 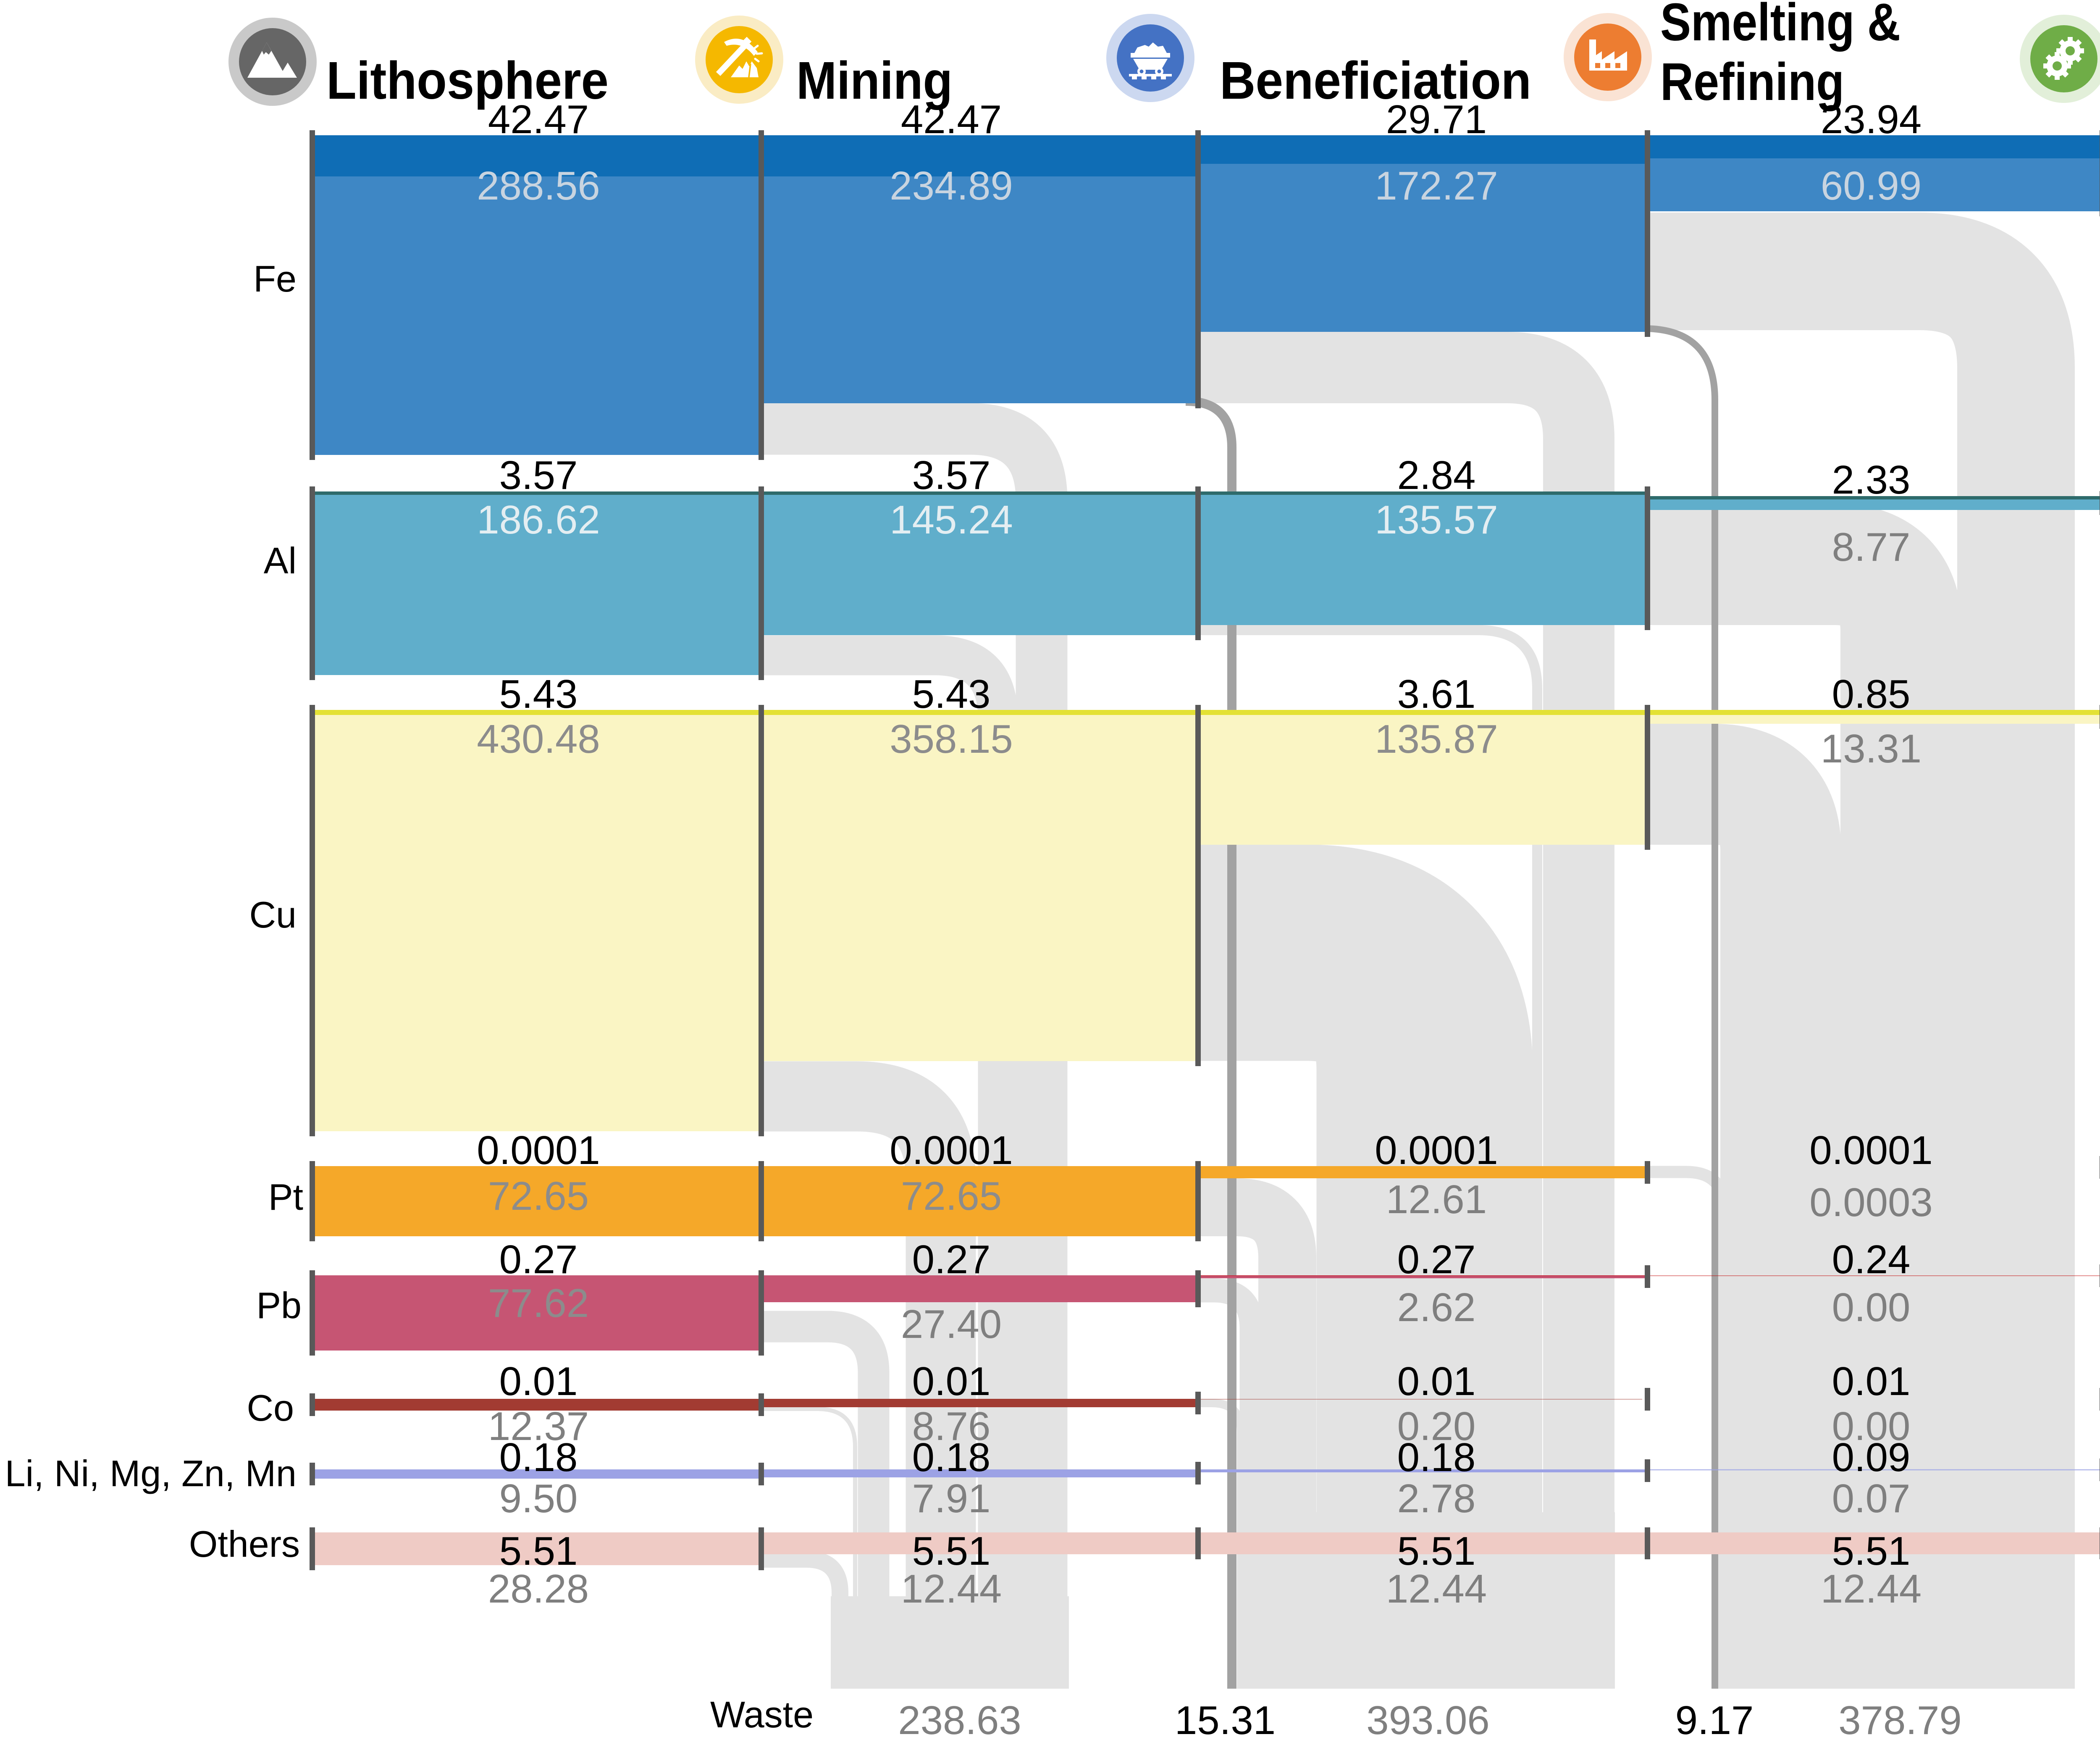 I want to click on svg-text: 8.76, so click(x=951, y=1427).